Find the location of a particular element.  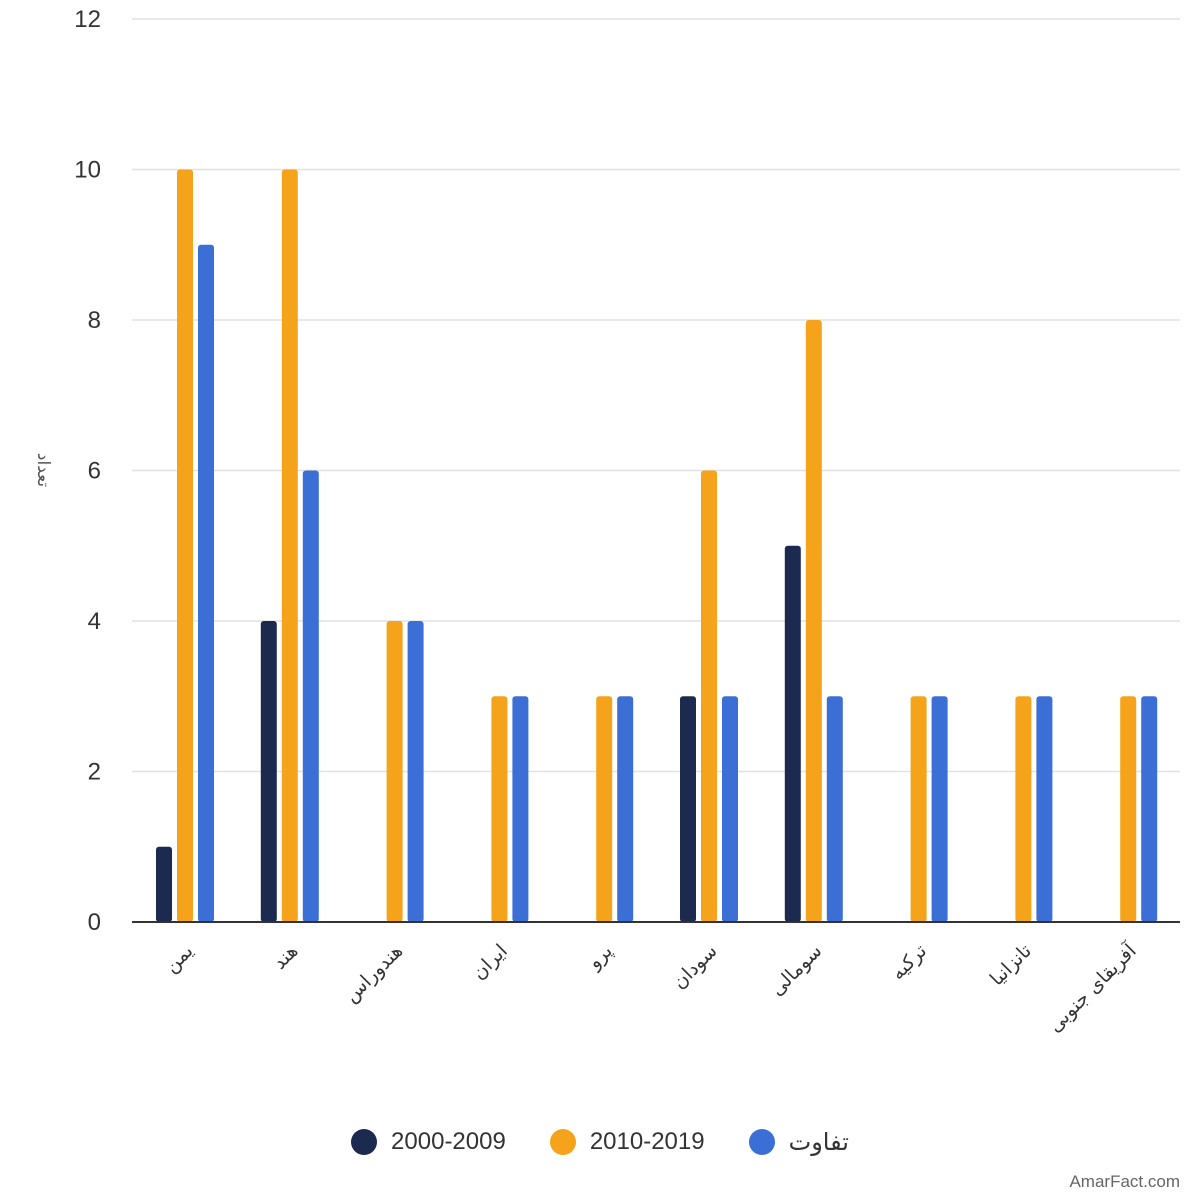

bar-south-africa-difference is located at coordinates (1149, 809).